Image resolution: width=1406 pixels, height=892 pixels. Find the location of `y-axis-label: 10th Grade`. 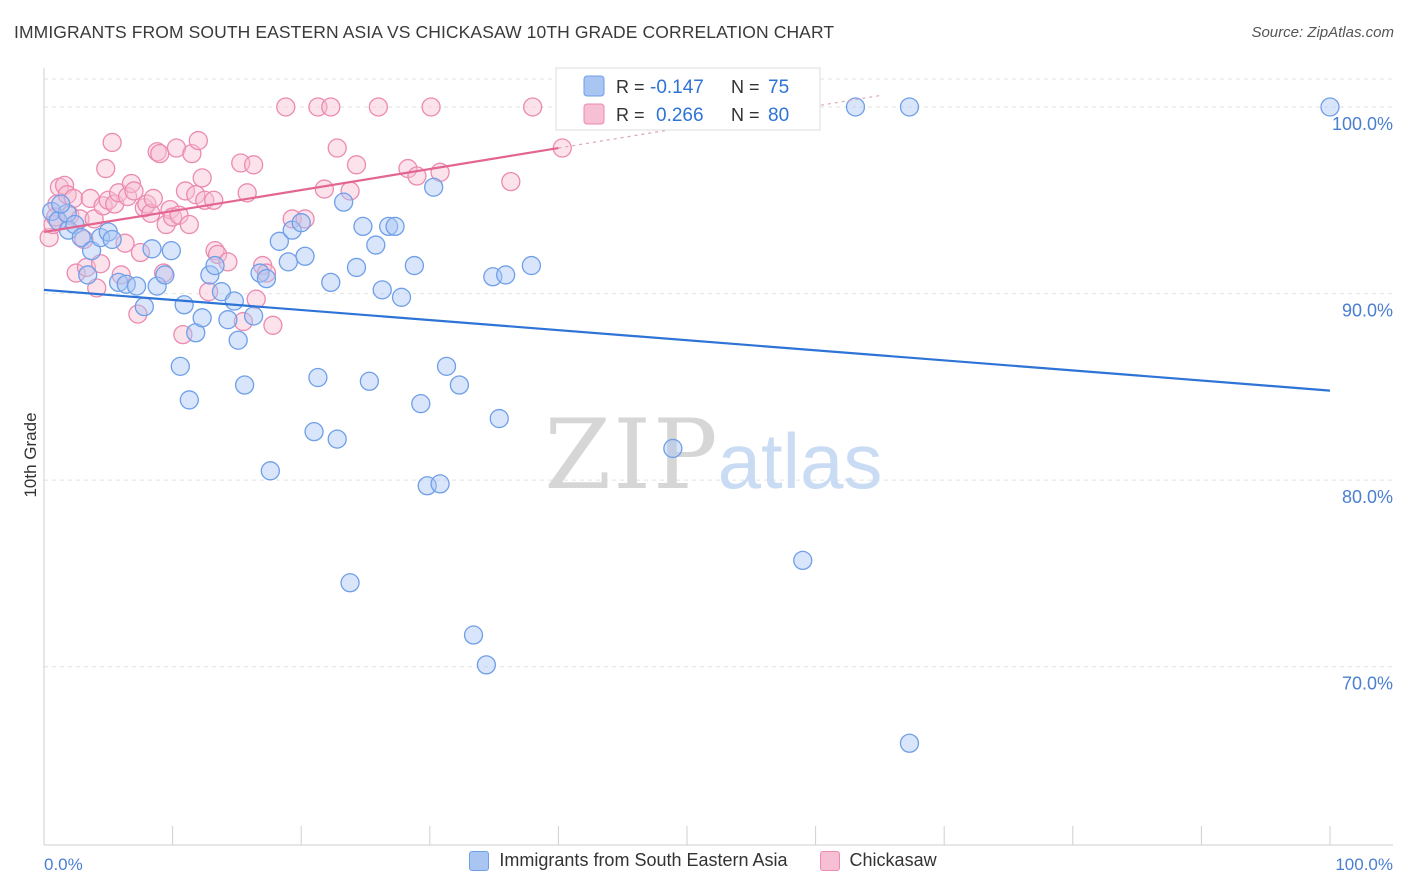

y-axis-label: 10th Grade is located at coordinates (30, 454).